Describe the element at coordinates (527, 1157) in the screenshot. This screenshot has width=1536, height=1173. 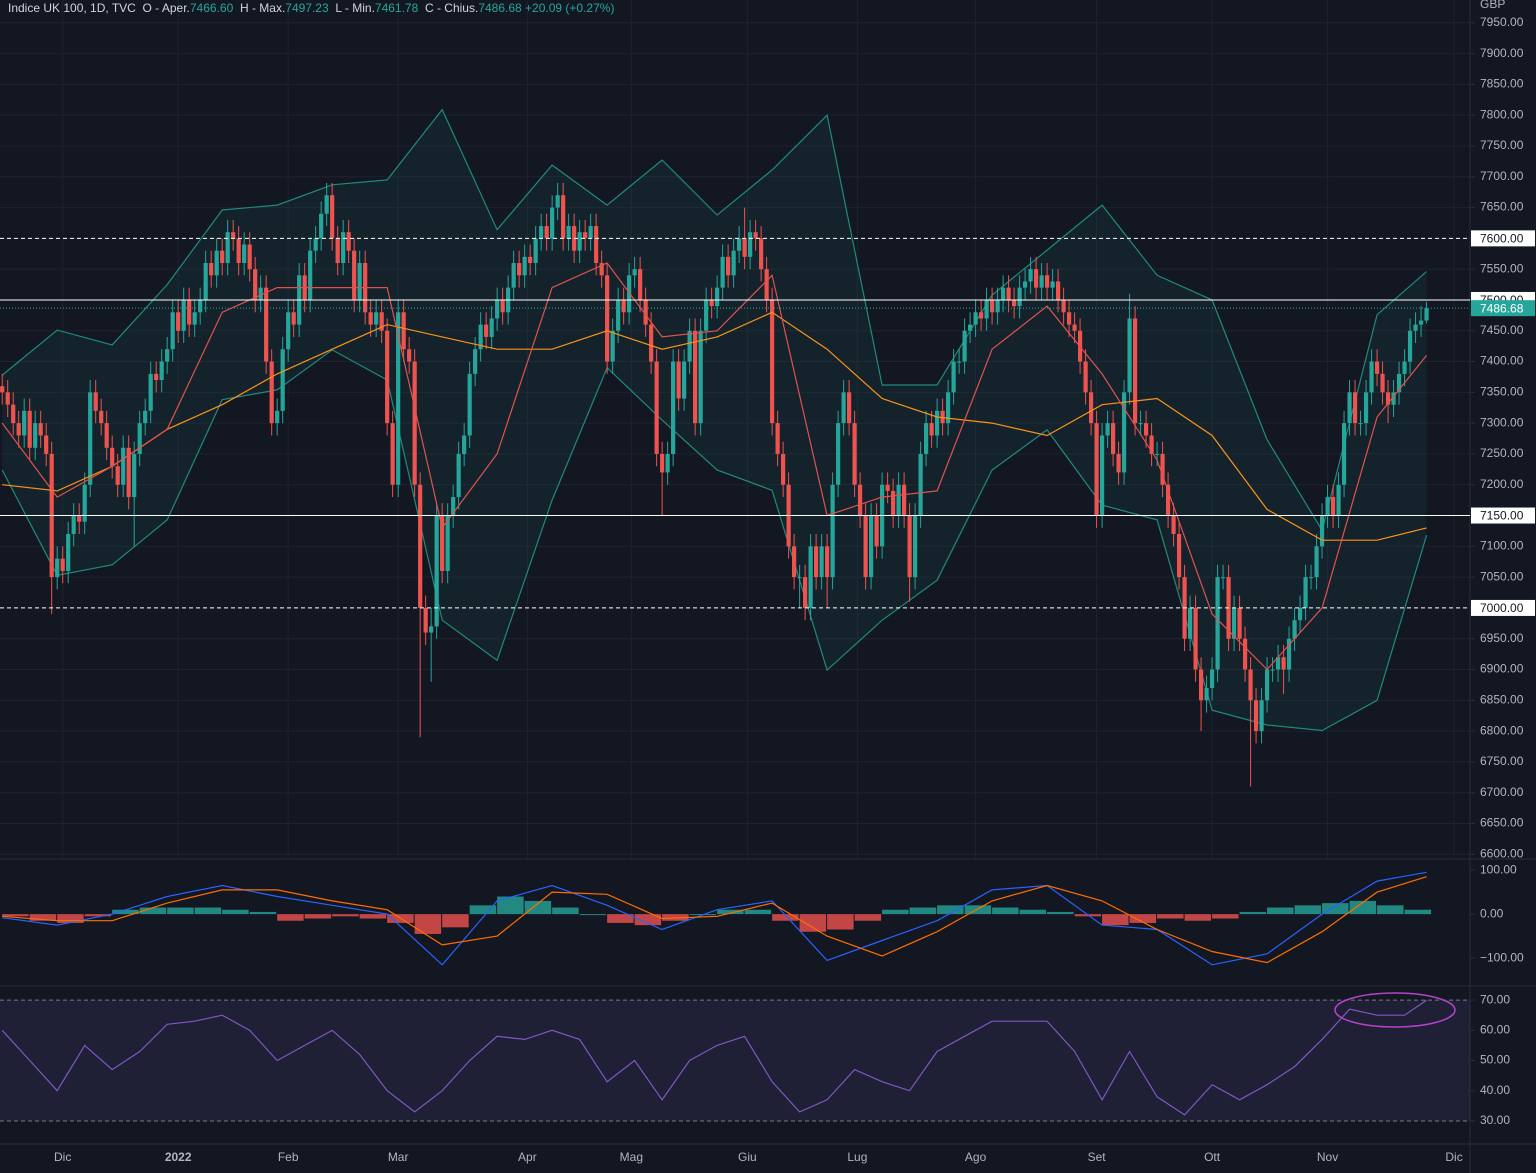
I see `x-tick-label: Apr` at that location.